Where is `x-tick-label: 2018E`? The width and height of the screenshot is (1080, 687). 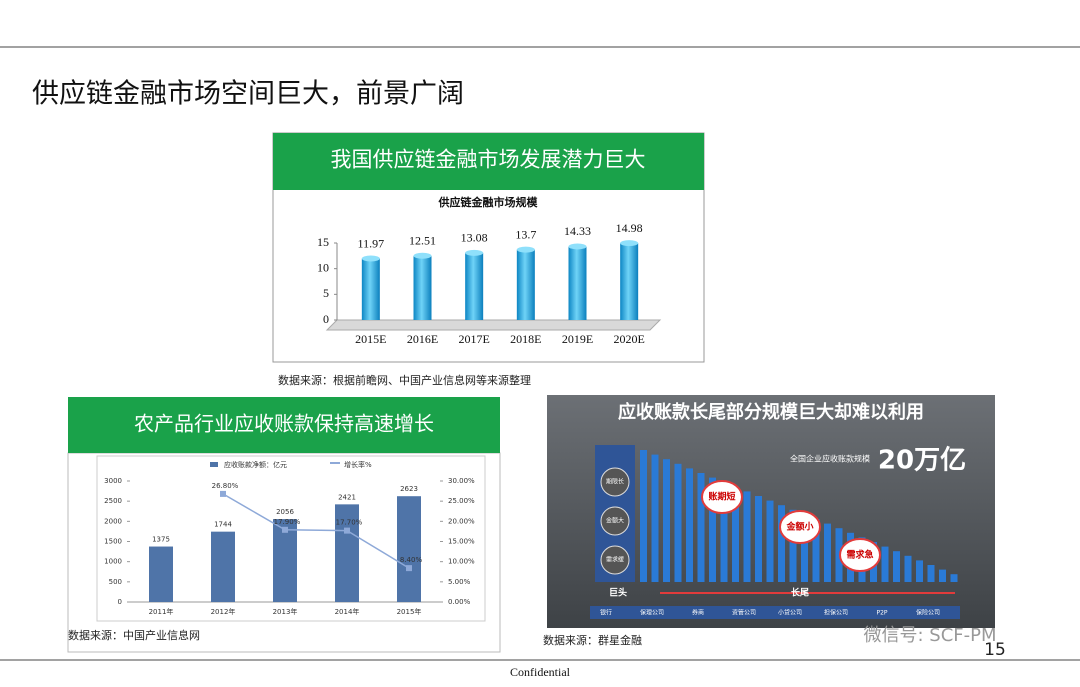
x-tick-label: 2018E is located at coordinates (525, 339).